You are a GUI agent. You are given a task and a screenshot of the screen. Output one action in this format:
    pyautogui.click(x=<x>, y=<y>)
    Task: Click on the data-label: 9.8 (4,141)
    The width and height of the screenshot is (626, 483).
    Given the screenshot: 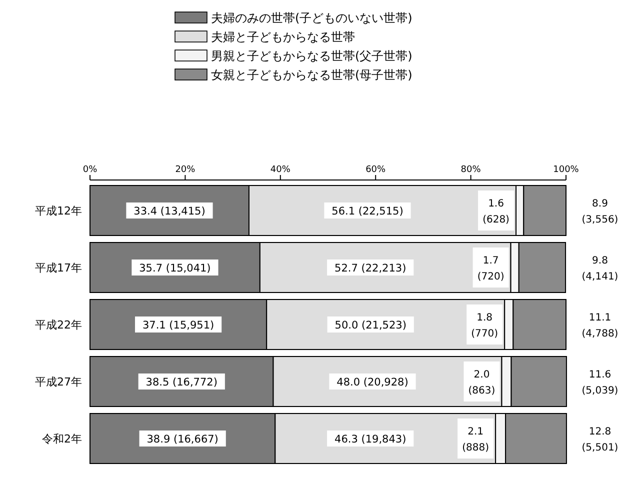 What is the action you would take?
    pyautogui.click(x=600, y=269)
    